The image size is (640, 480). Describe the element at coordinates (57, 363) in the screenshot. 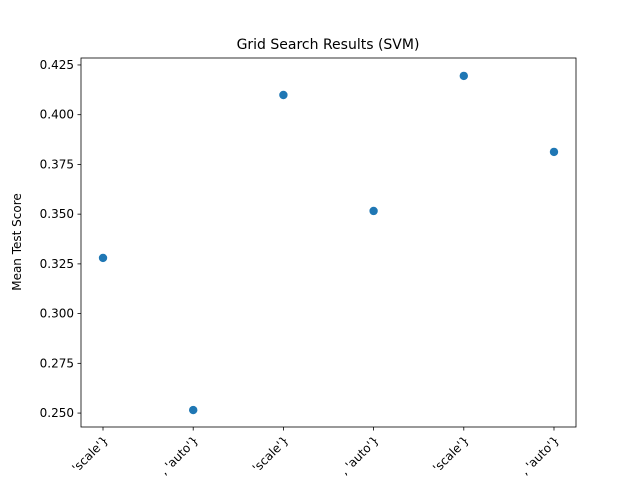

I see `y-tick-label: 0.275` at that location.